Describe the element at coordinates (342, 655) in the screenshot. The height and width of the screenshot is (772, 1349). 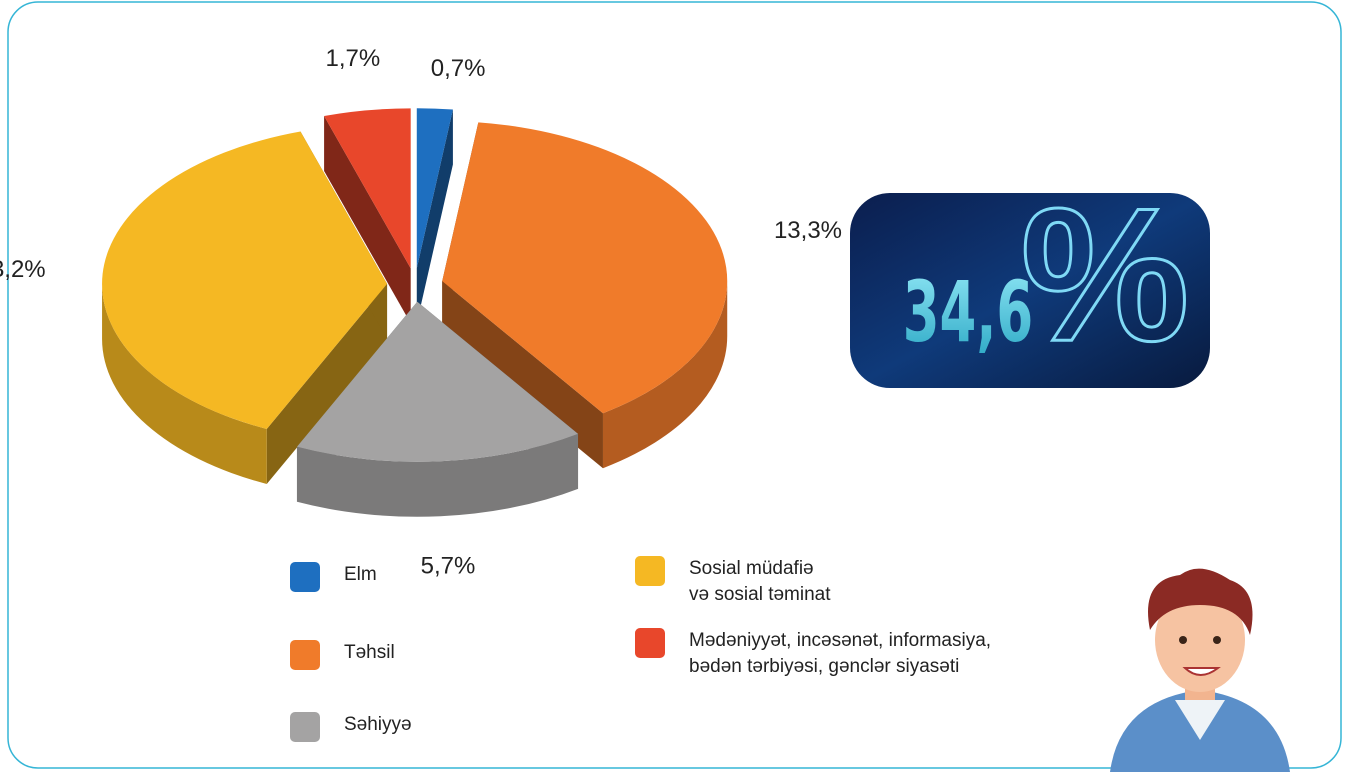
I see `legend-item: Təhsil` at that location.